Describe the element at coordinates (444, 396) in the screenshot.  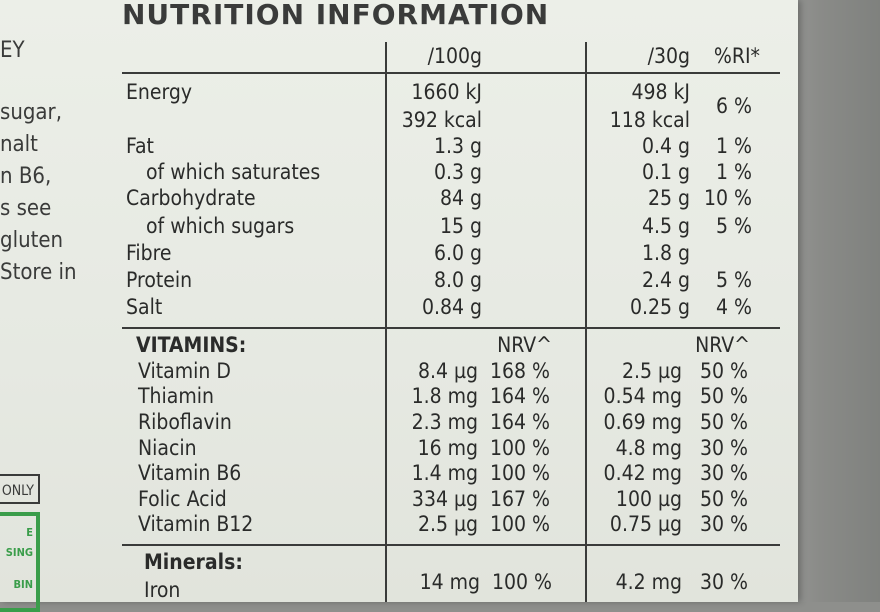
I see `vitamin-per-100g: 1.8 mg` at that location.